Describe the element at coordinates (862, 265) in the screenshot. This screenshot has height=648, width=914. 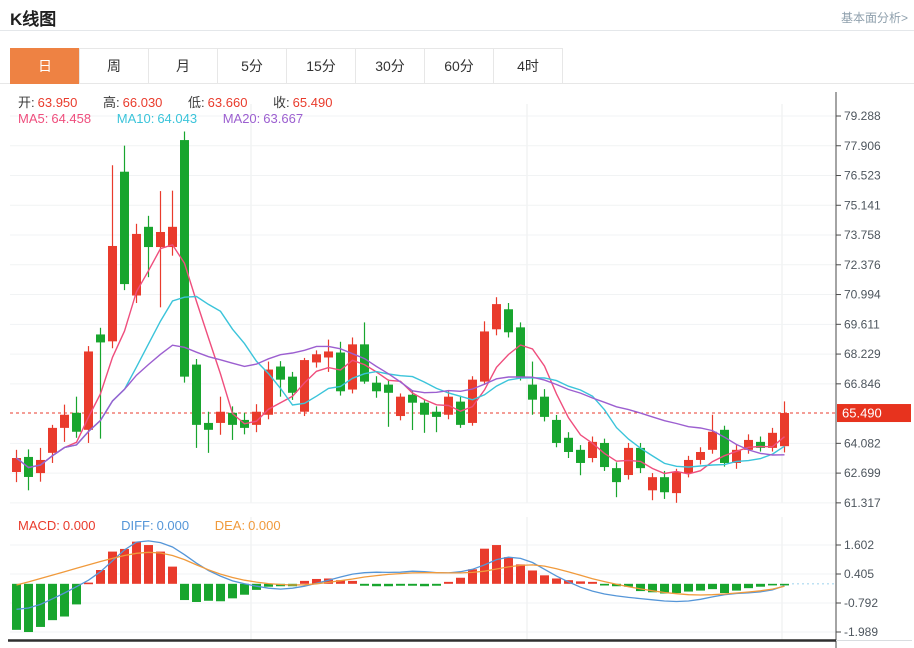
I see `svg-text: 72.376` at that location.